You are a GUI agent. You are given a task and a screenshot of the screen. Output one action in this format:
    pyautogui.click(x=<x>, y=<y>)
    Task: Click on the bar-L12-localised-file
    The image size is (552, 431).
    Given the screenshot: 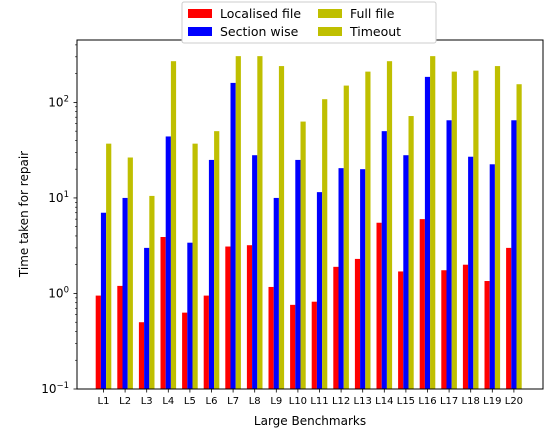 What is the action you would take?
    pyautogui.click(x=336, y=327)
    